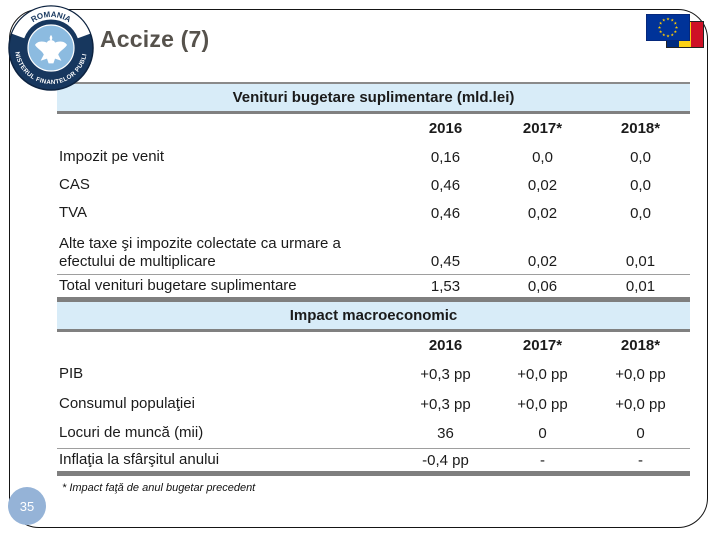 This screenshot has width=720, height=540. Describe the element at coordinates (131, 433) in the screenshot. I see `row-label: Locuri de muncă (mii)` at that location.